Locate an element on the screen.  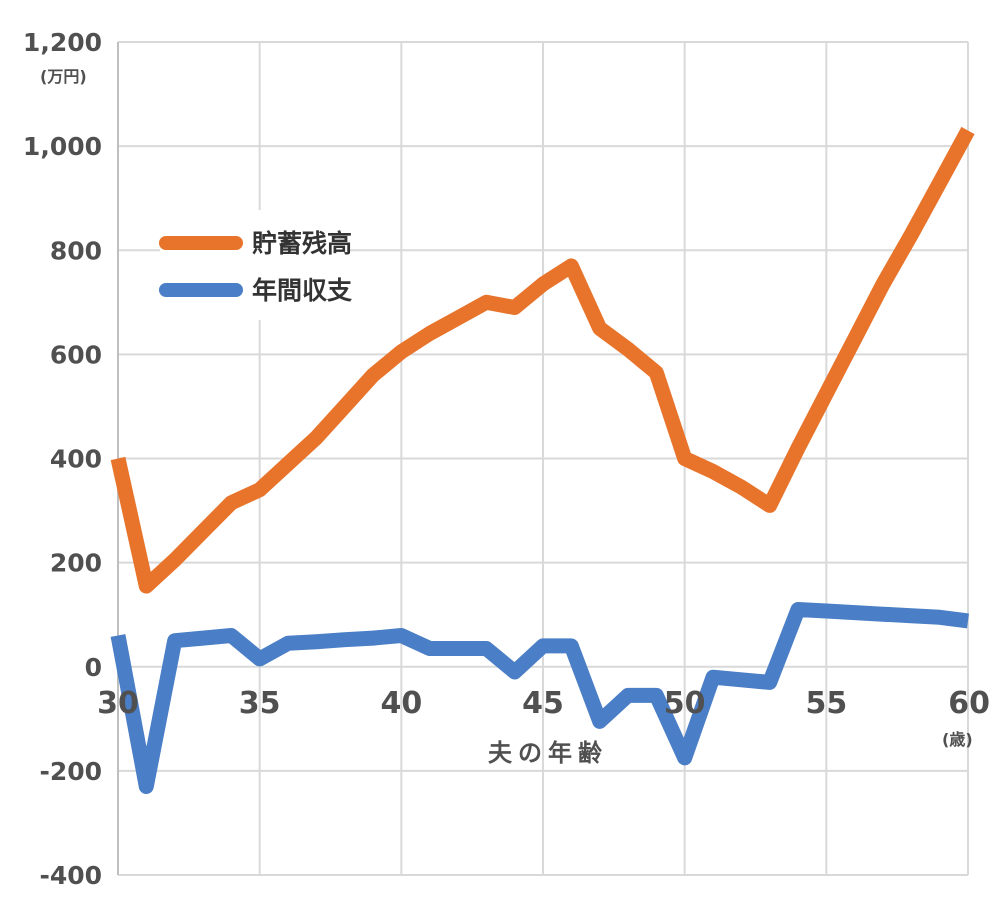
y-axis-unit: (万円) is located at coordinates (63, 76).